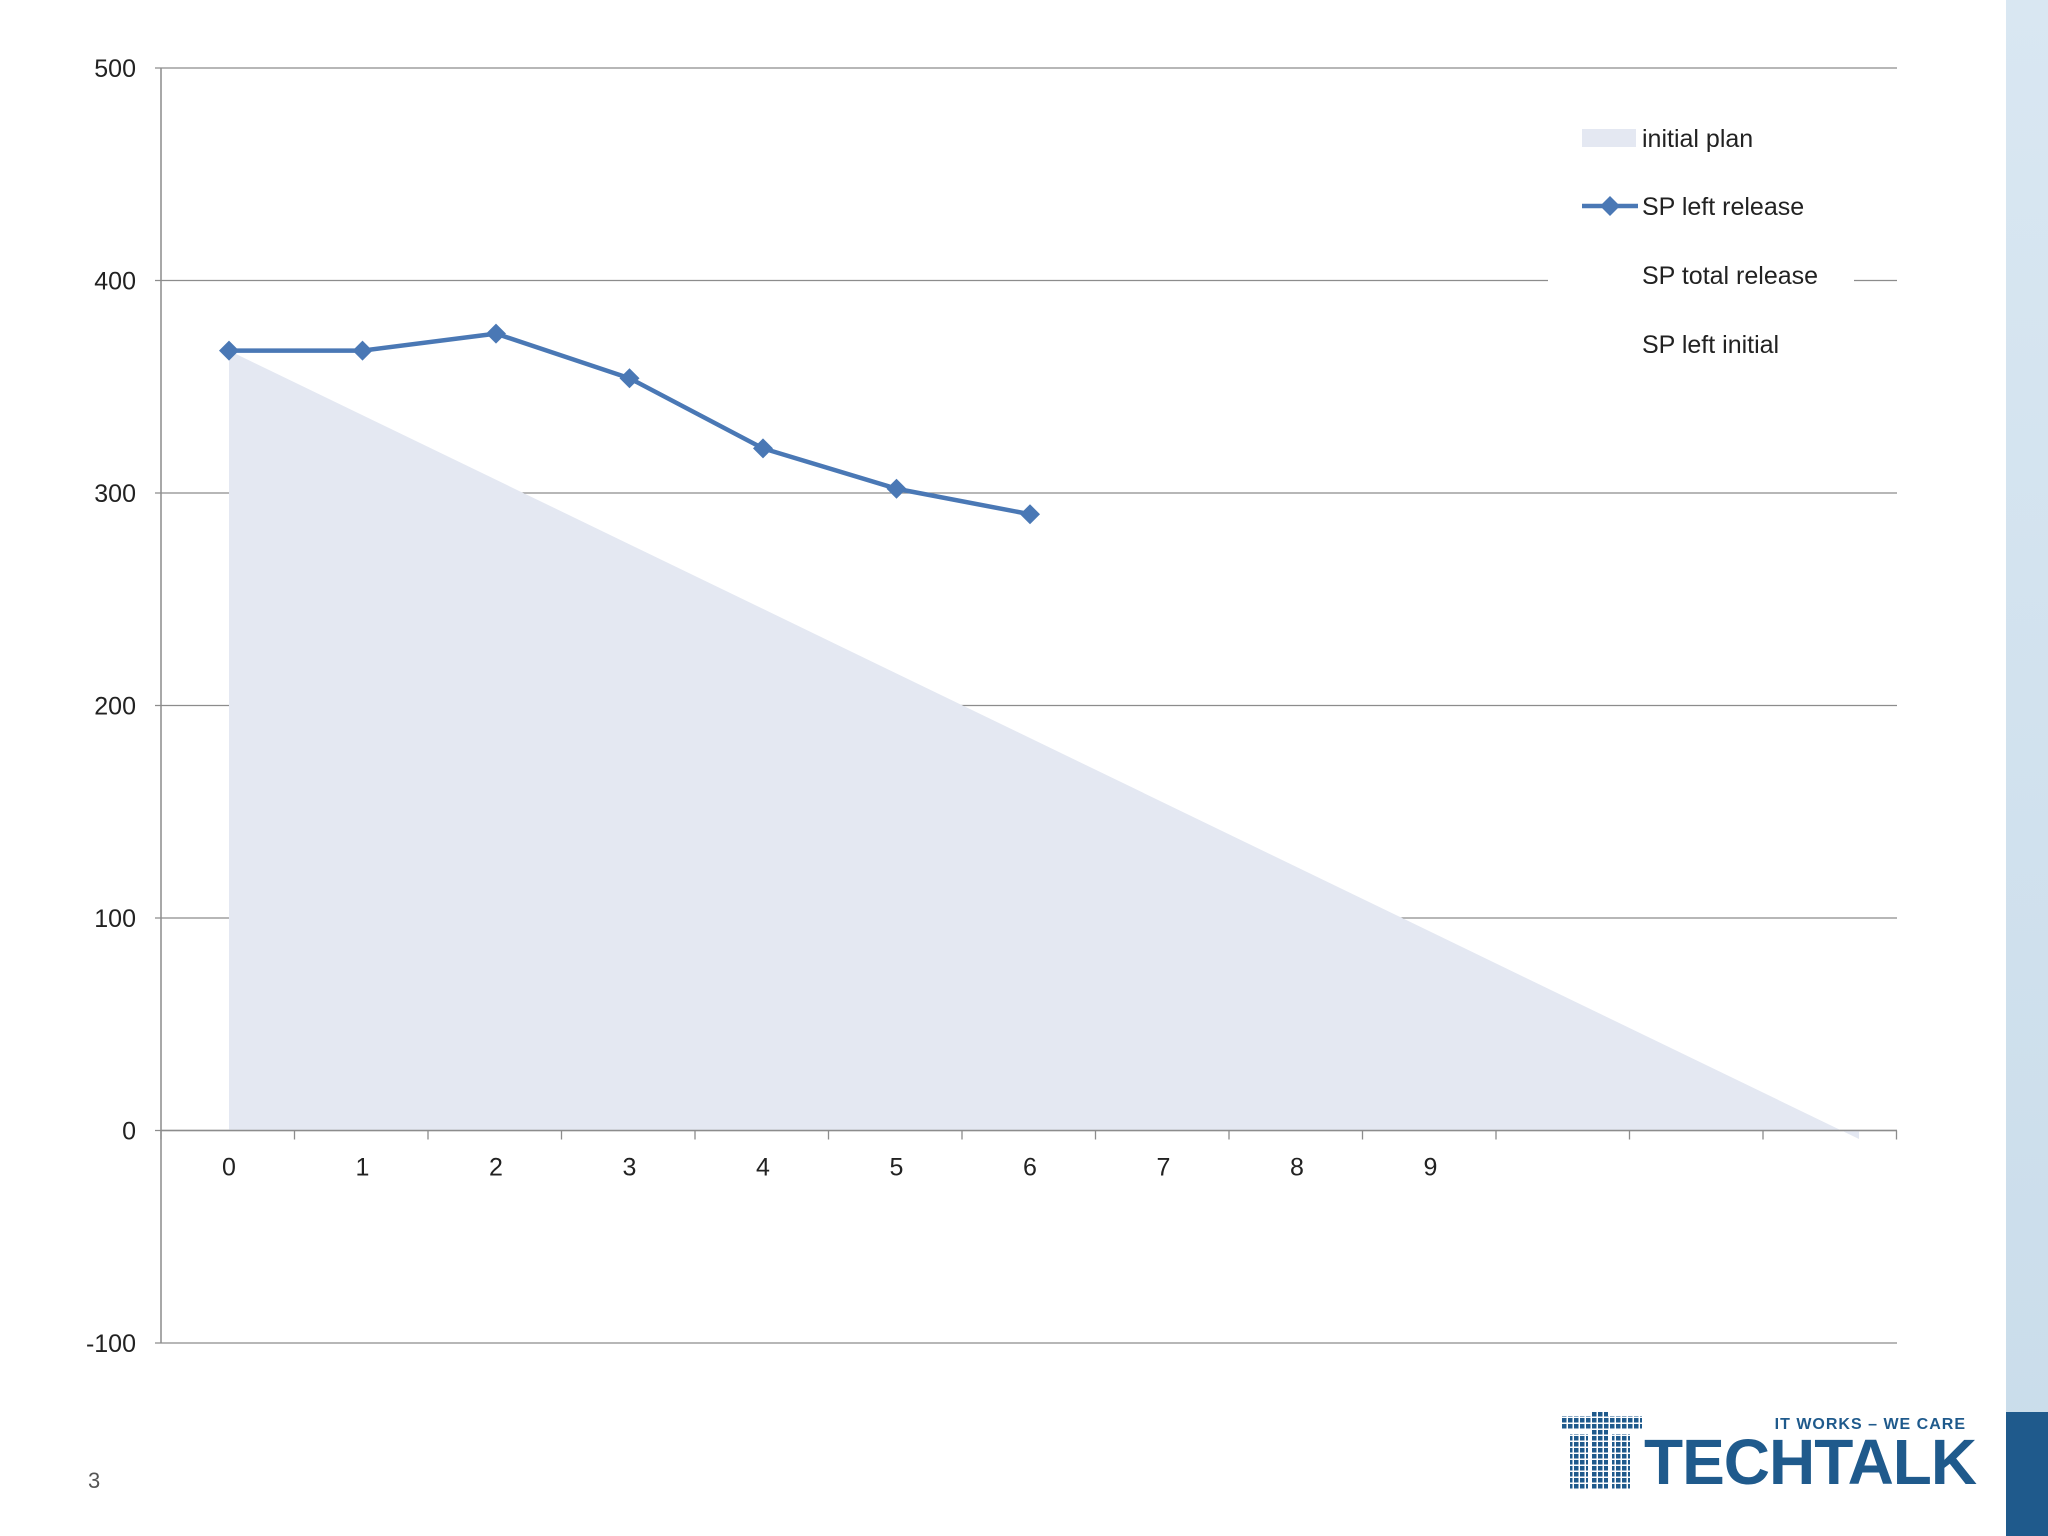 This screenshot has width=2048, height=1536. What do you see at coordinates (2027, 1474) in the screenshot?
I see `side-decoration-block` at bounding box center [2027, 1474].